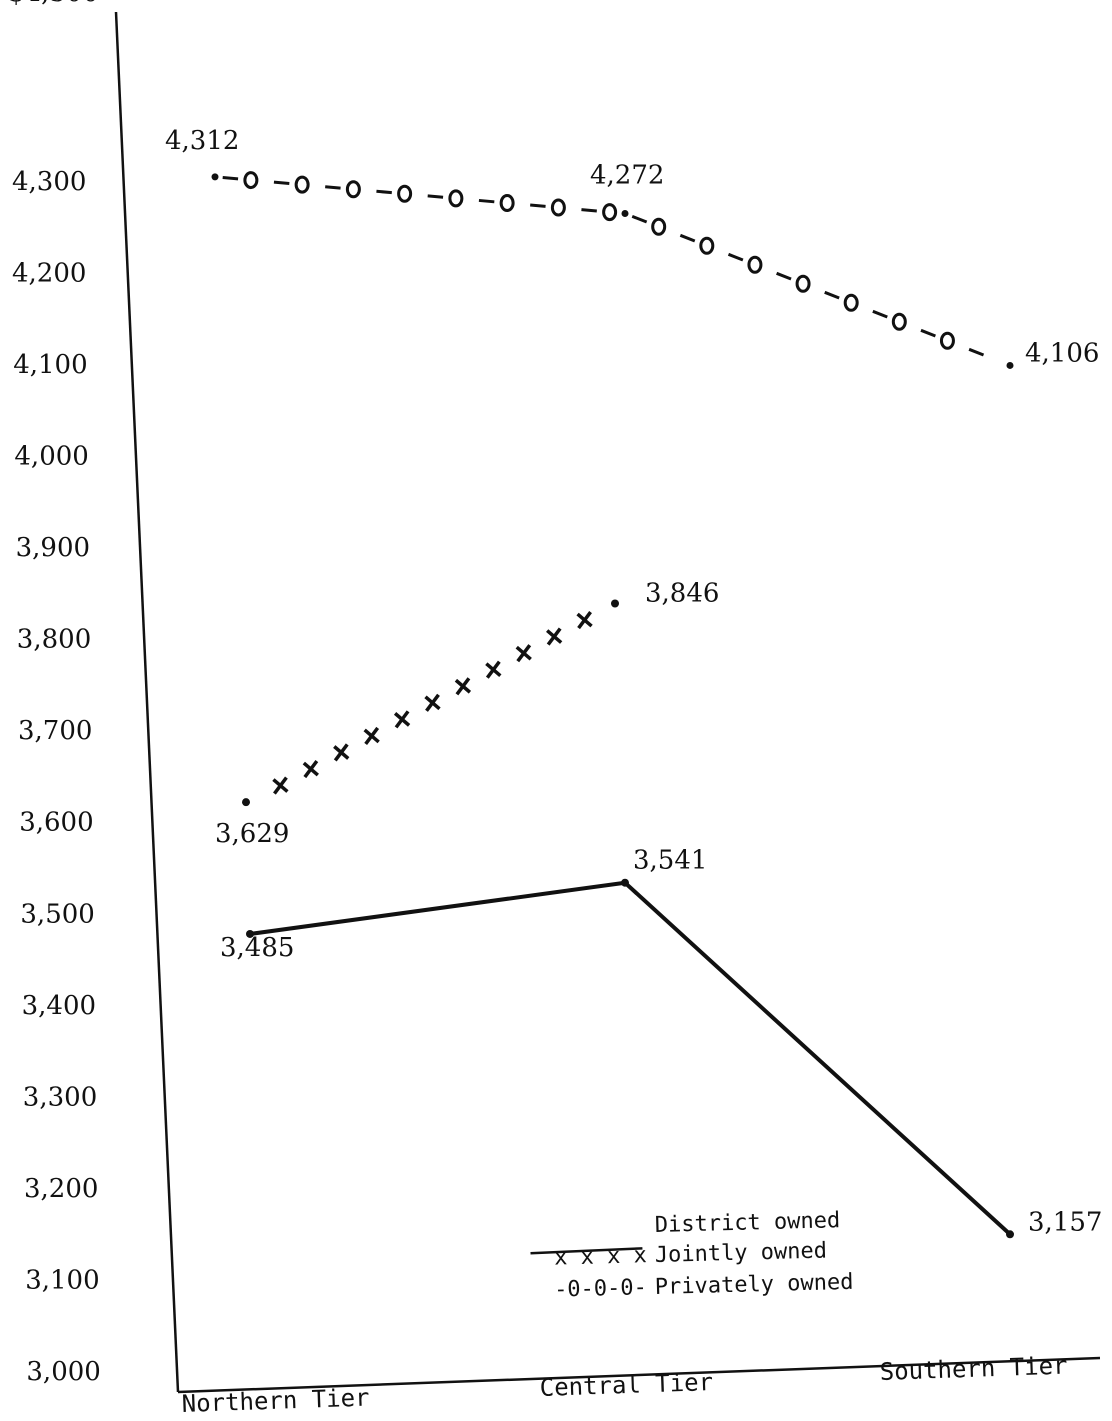 Image resolution: width=1112 pixels, height=1421 pixels. Describe the element at coordinates (53, 548) in the screenshot. I see `y-tick-label: 3,900` at that location.